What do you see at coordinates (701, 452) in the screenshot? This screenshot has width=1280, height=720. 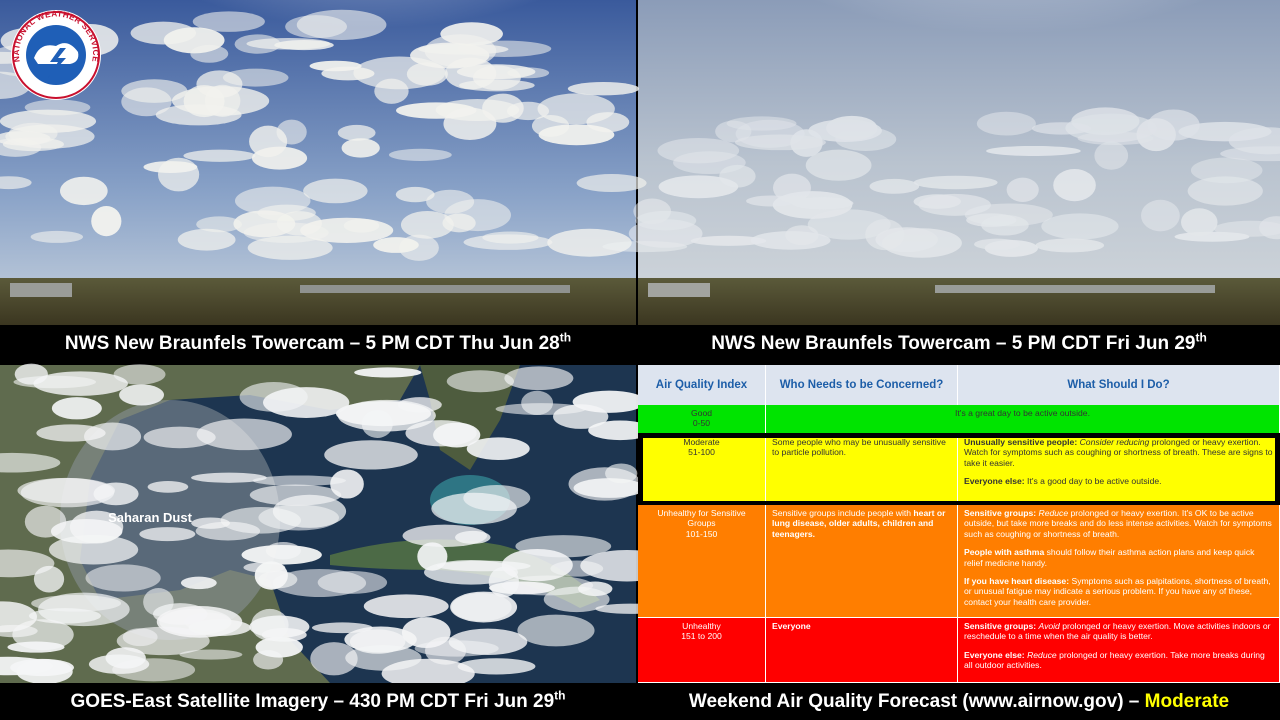 I see `aqi-range: 51-100` at bounding box center [701, 452].